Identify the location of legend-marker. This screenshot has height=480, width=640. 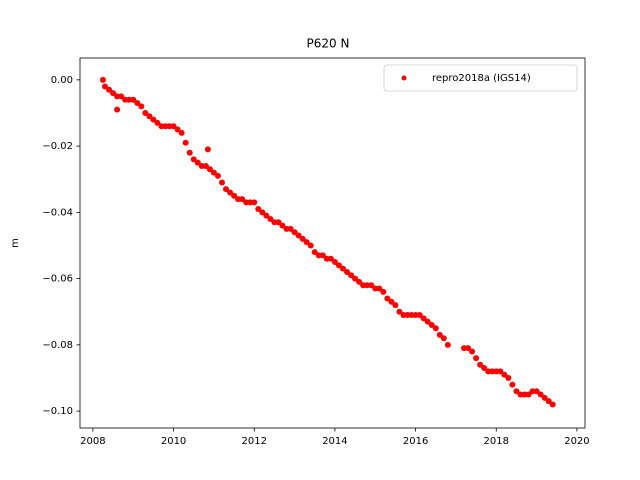
(404, 78).